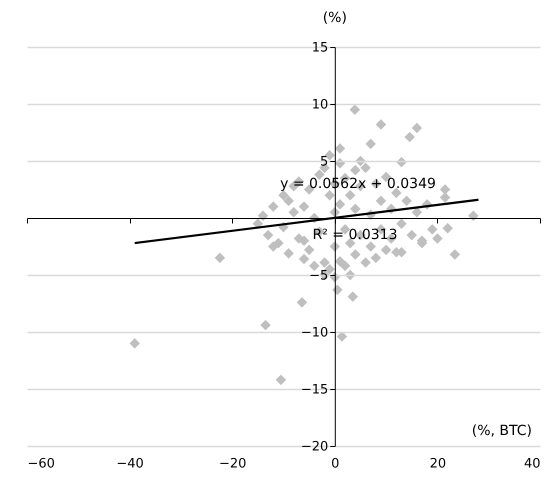  I want to click on y-tick-label: −10, so click(314, 333).